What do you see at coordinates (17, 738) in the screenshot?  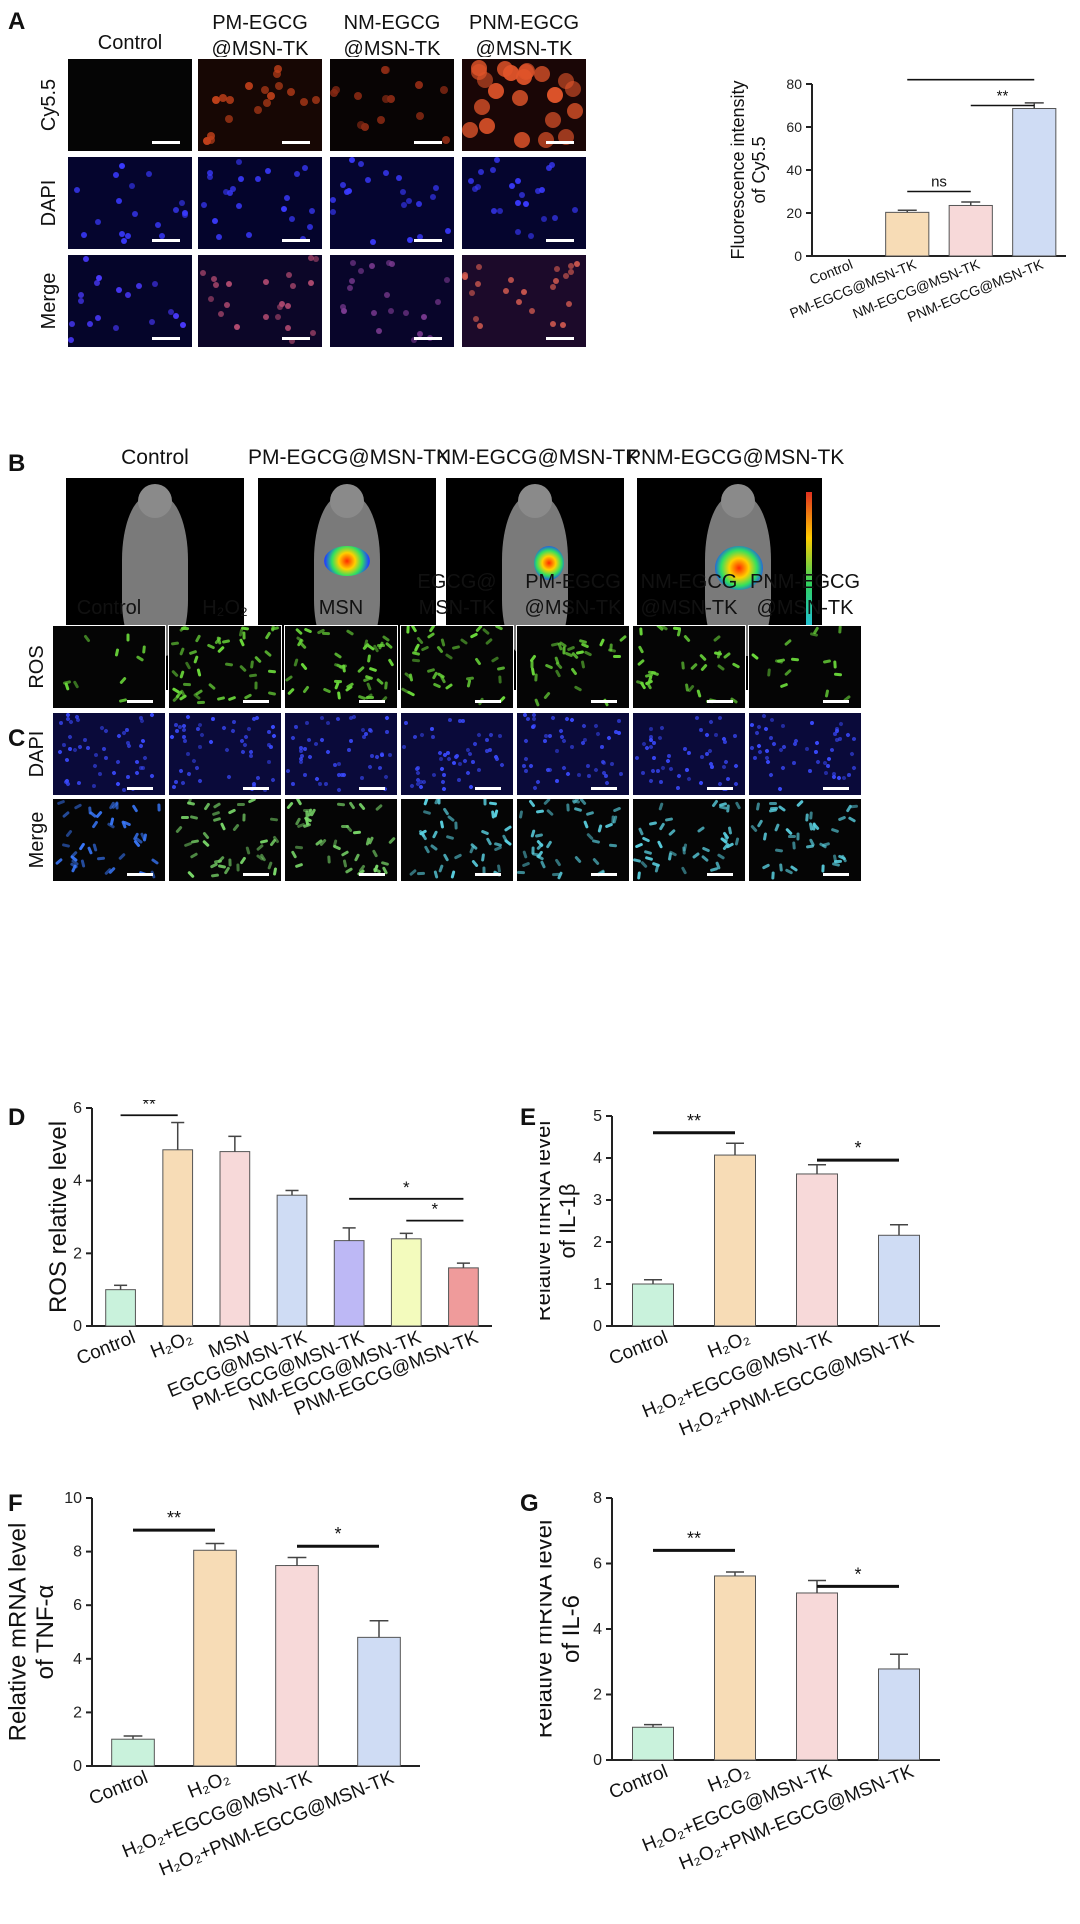 I see `panel-letter-c: C` at bounding box center [17, 738].